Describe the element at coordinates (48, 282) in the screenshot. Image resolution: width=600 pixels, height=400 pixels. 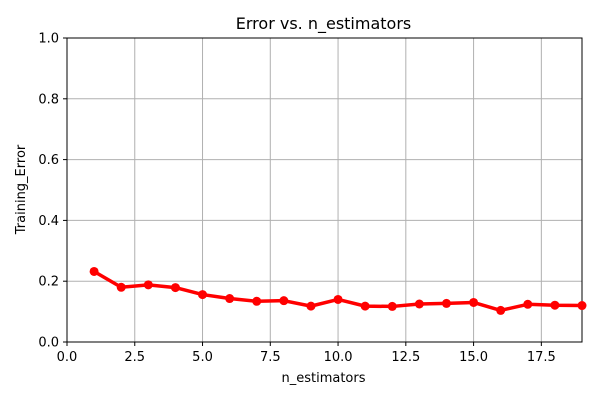
I see `y-tick-label: 0.2` at that location.